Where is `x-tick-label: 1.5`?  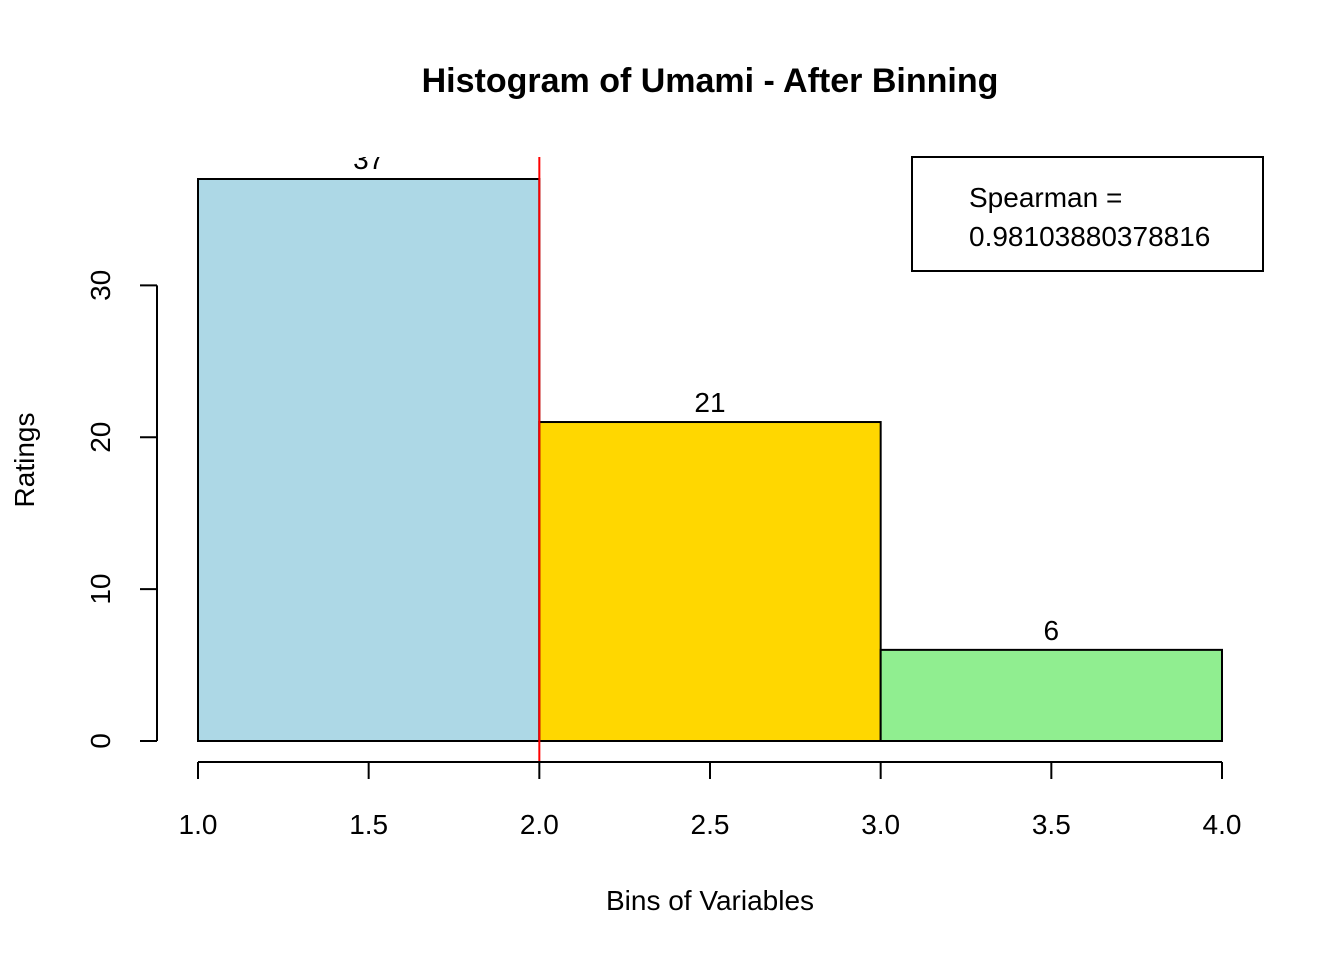
x-tick-label: 1.5 is located at coordinates (368, 824).